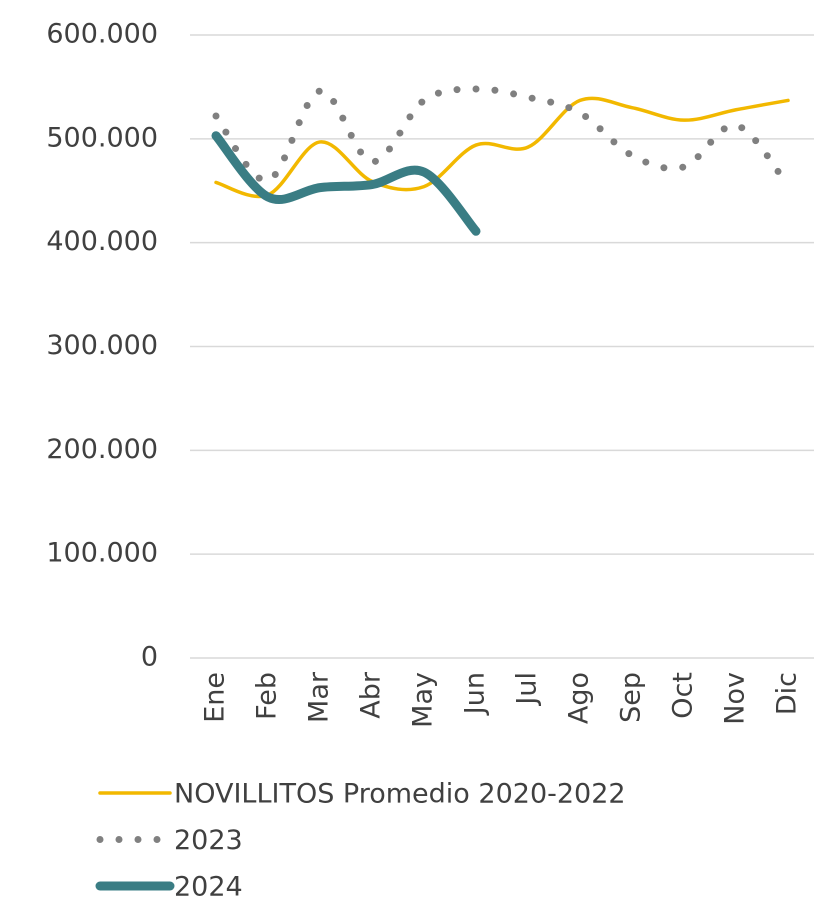 This screenshot has height=901, width=816. What do you see at coordinates (423, 700) in the screenshot?
I see `x-tick-label: May` at bounding box center [423, 700].